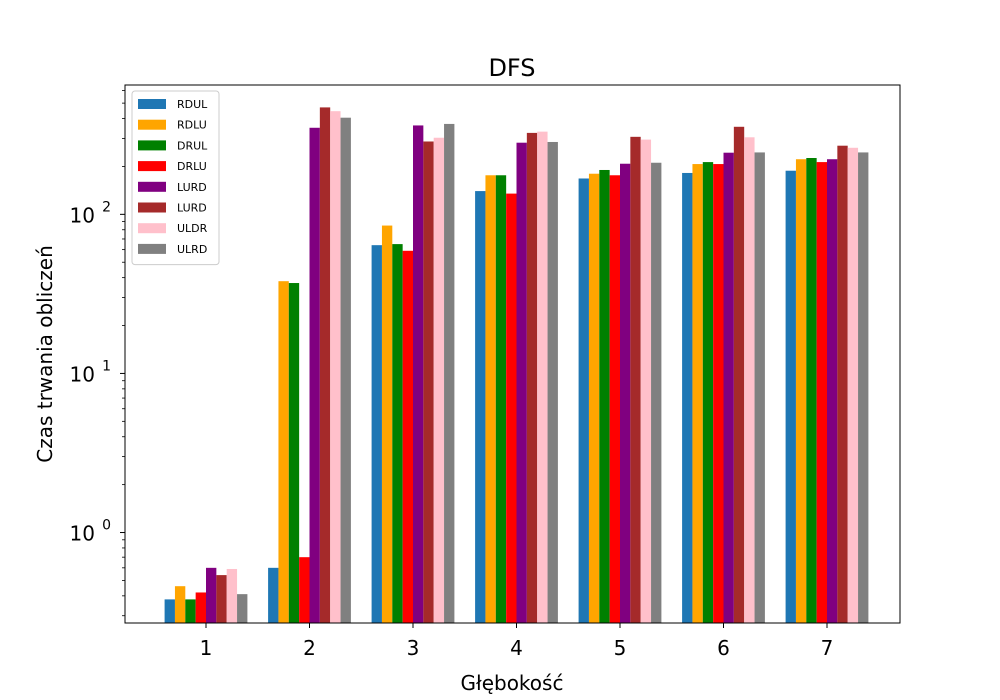 The image size is (1000, 700). What do you see at coordinates (511, 68) in the screenshot?
I see `chart-title: DFS` at bounding box center [511, 68].